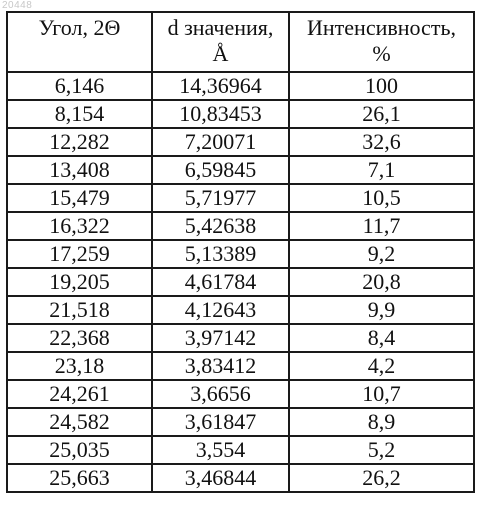  Describe the element at coordinates (79, 366) in the screenshot. I see `cell-angle: 23,18` at that location.